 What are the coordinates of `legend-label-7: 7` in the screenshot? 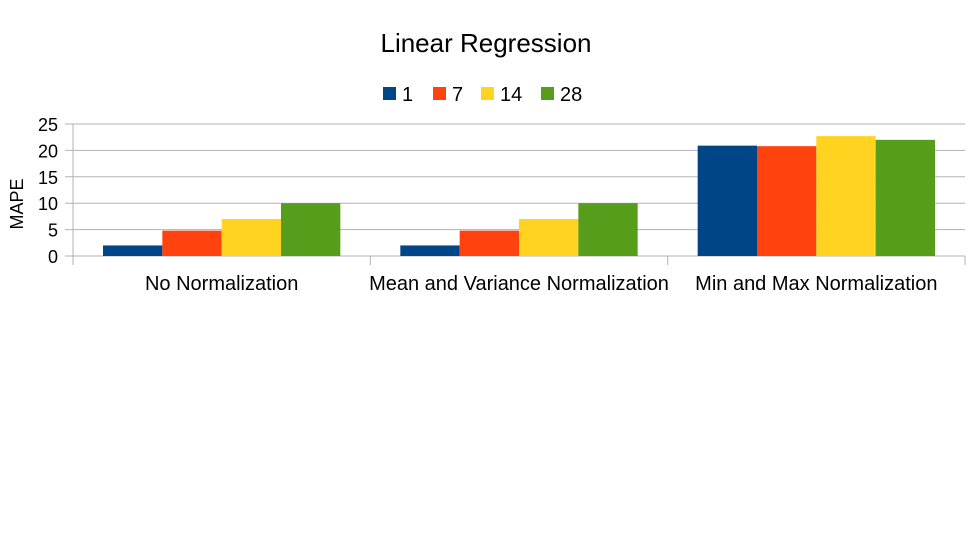 It's located at (457, 95).